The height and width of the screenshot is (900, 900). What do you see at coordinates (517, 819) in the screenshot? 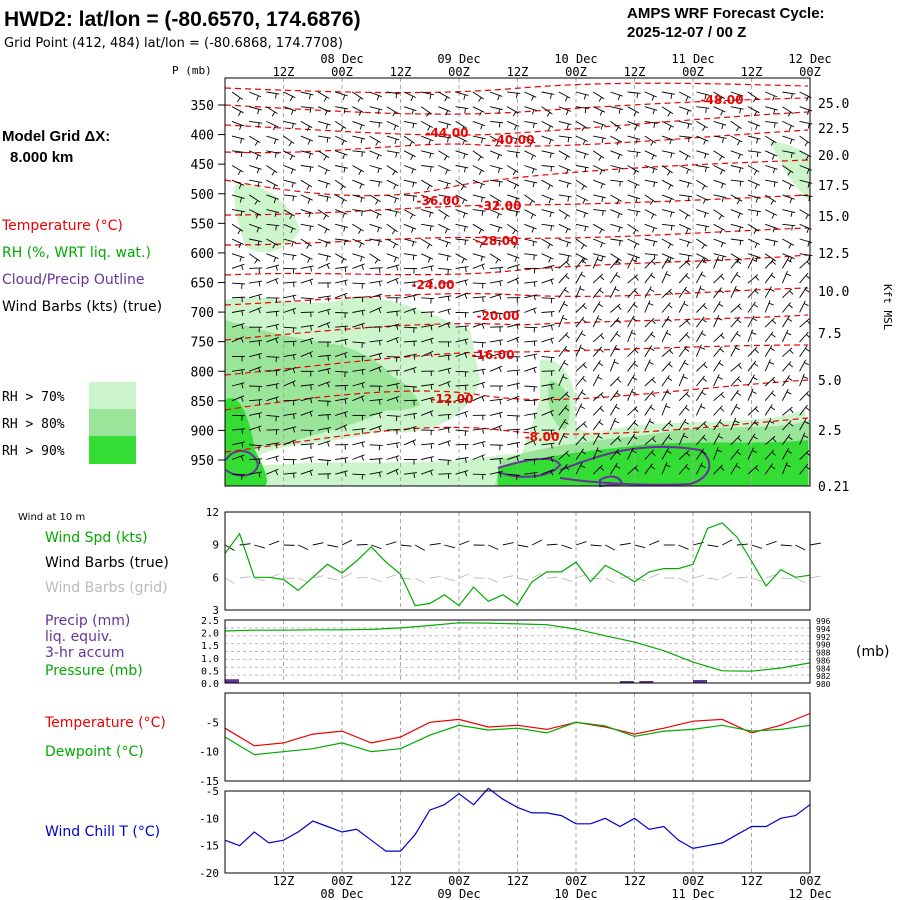
I see `wind-chill-line` at bounding box center [517, 819].